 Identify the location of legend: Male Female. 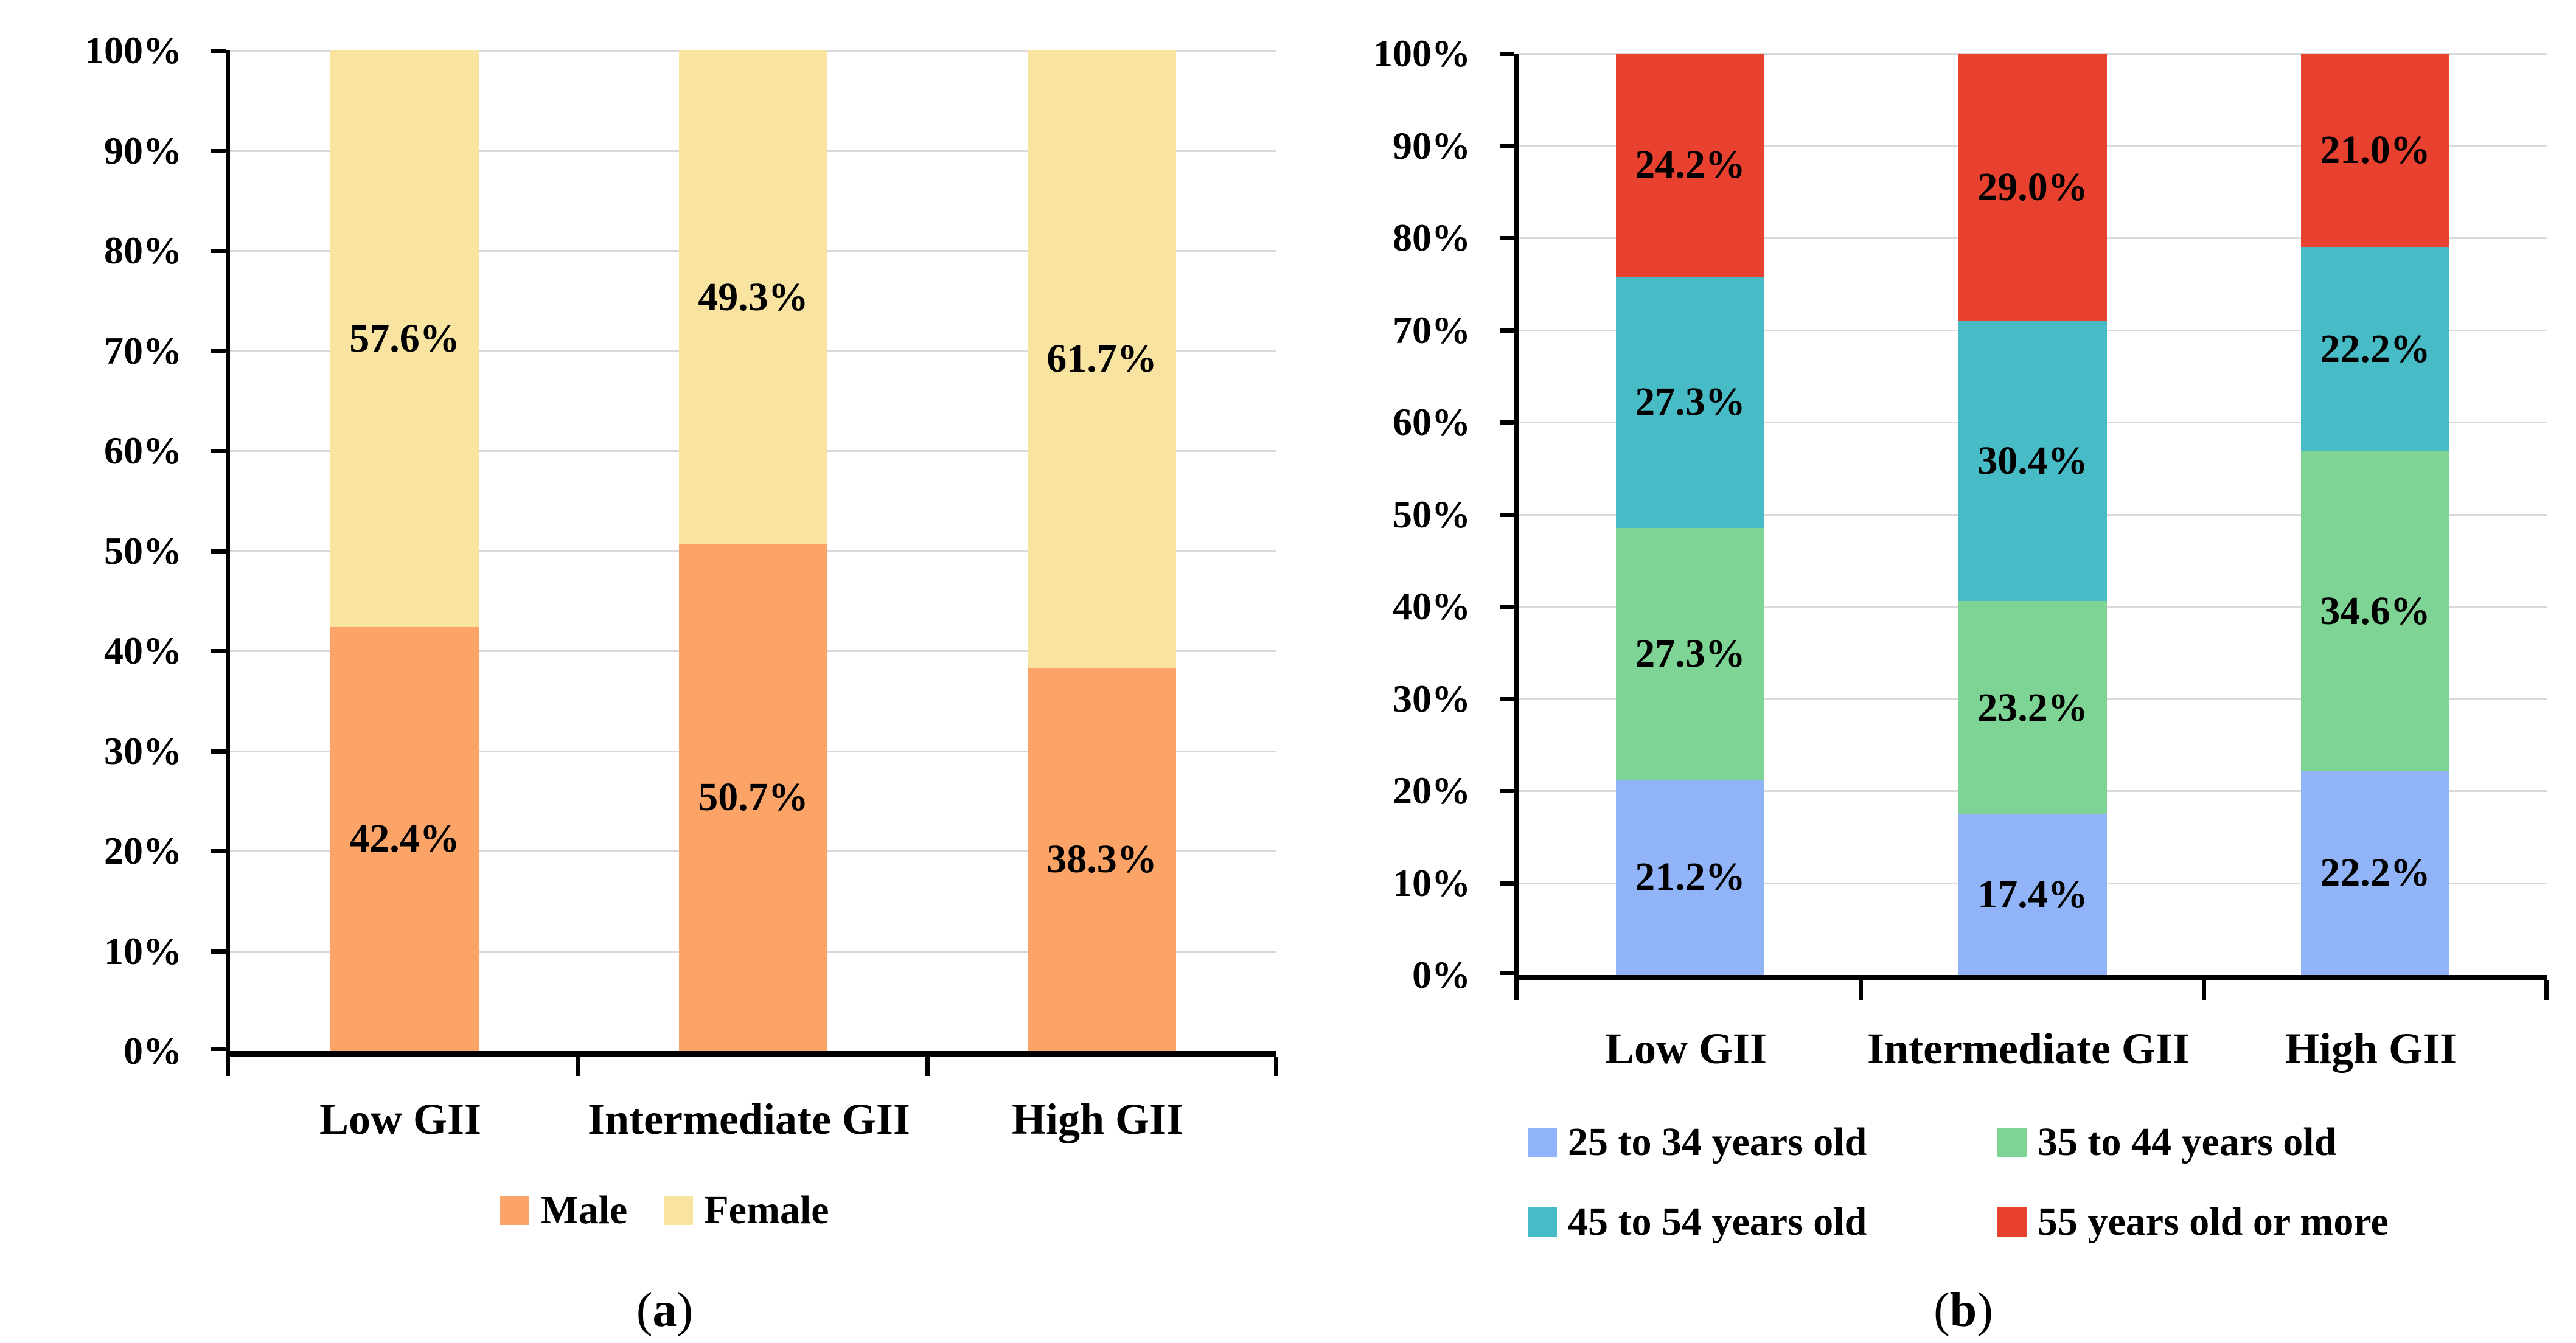
(665, 1210).